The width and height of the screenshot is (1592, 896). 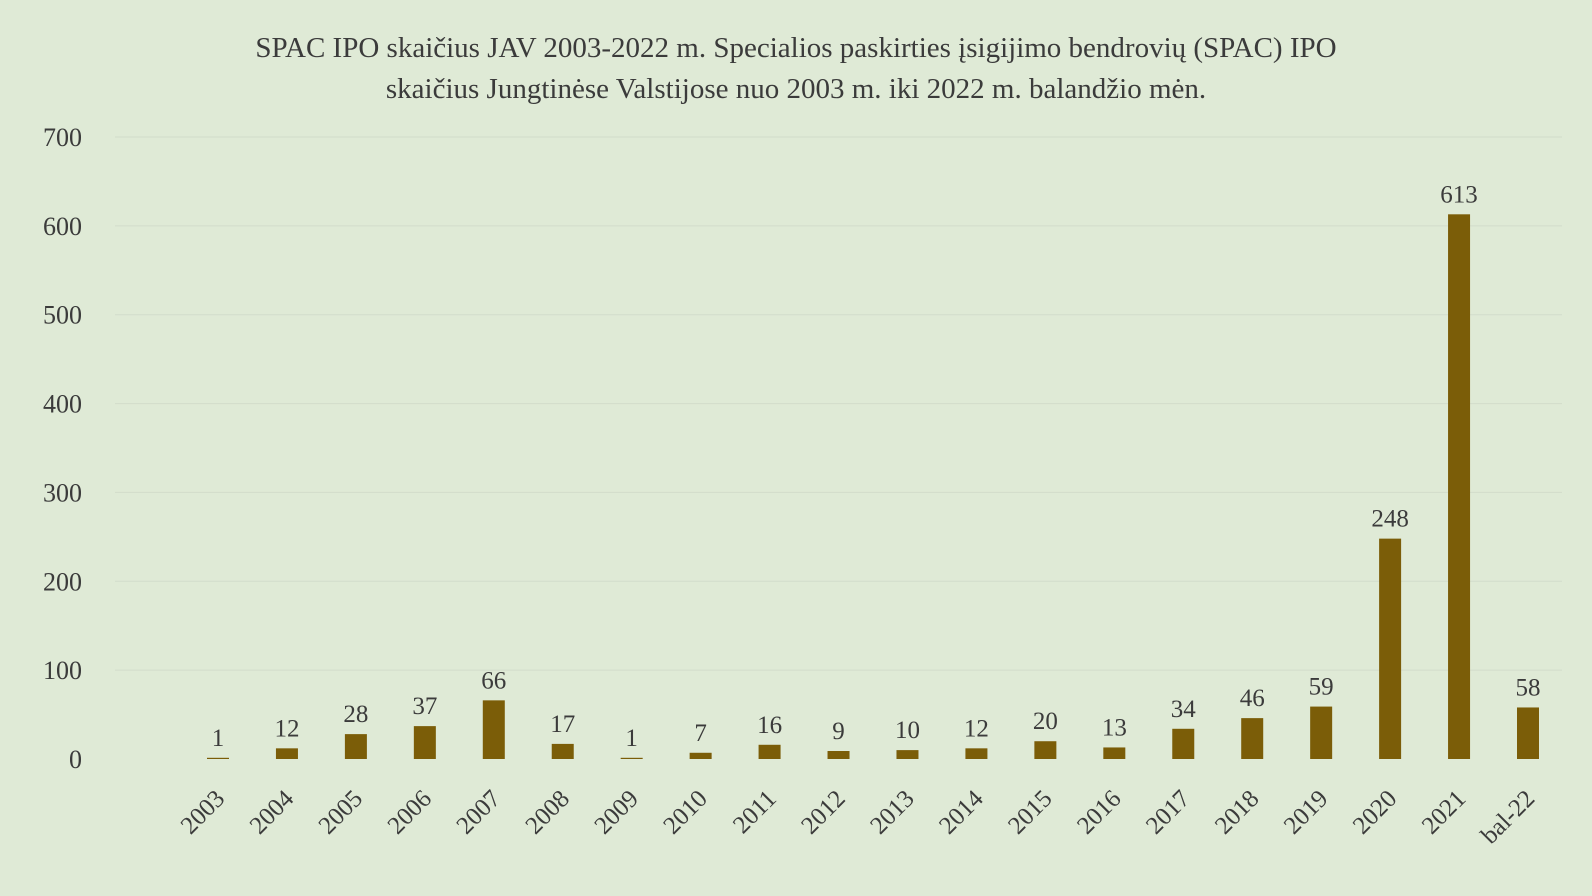 What do you see at coordinates (479, 812) in the screenshot?
I see `x-category-label-2007: 2007` at bounding box center [479, 812].